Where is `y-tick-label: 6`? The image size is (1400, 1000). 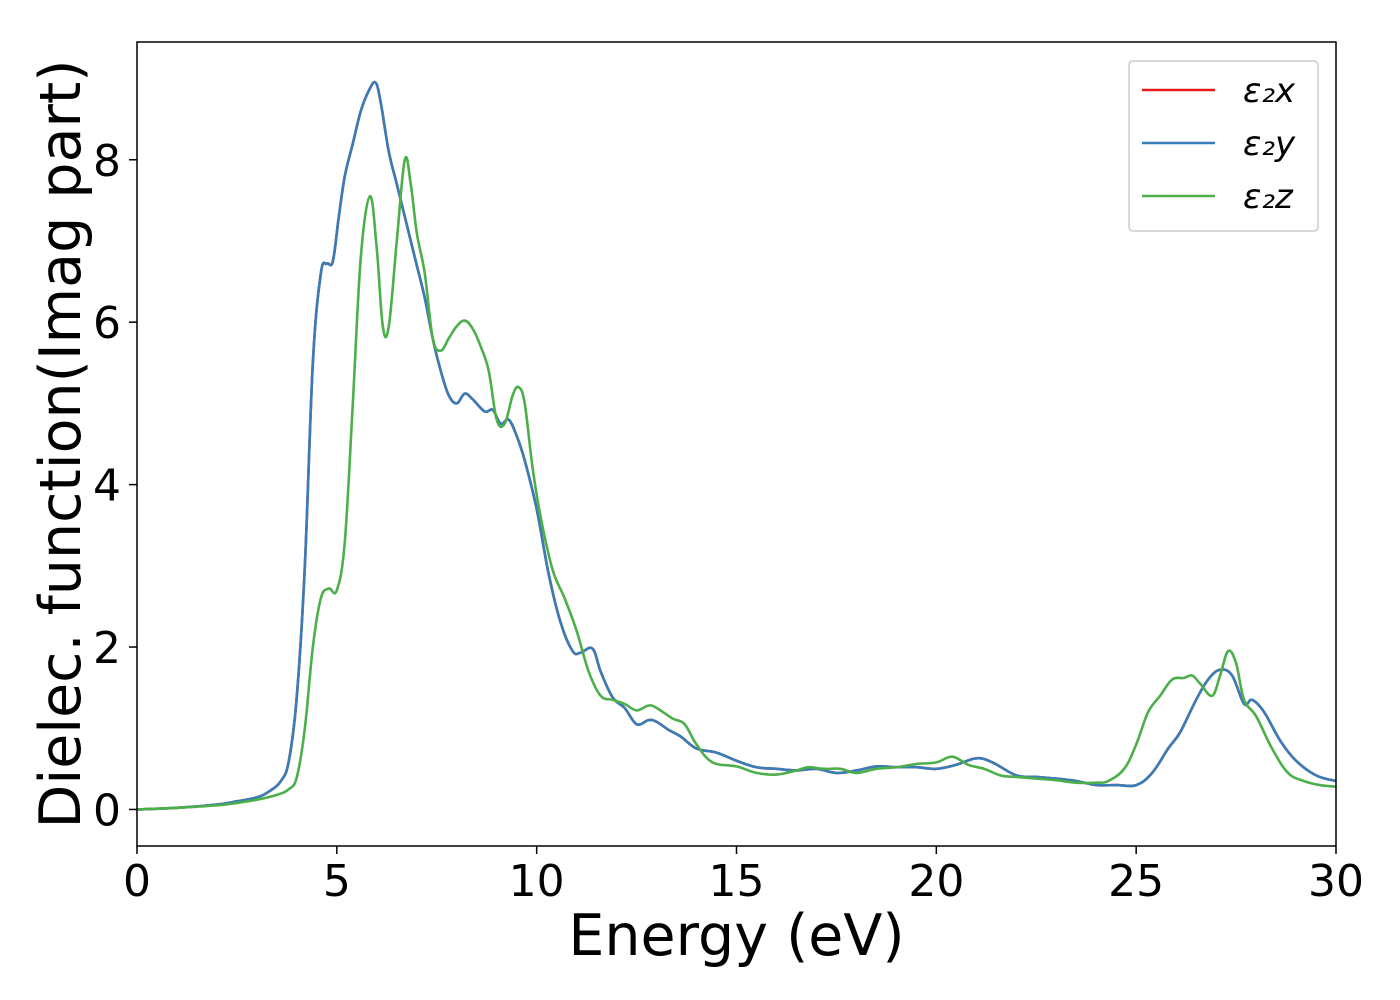
y-tick-label: 6 is located at coordinates (107, 323).